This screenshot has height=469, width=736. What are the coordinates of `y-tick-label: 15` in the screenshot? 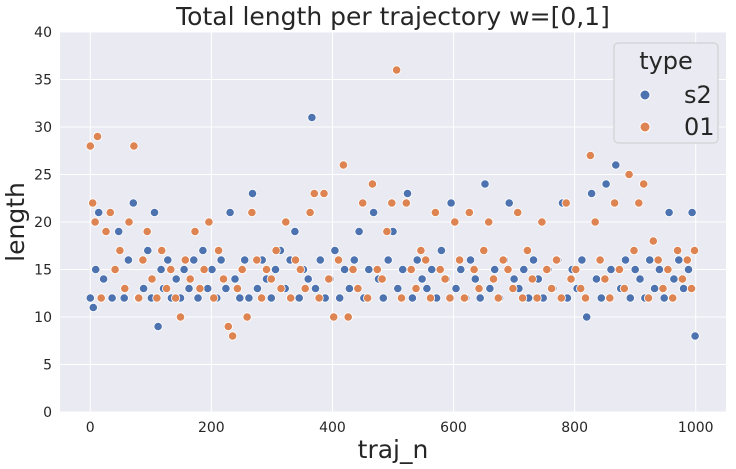 It's located at (43, 271).